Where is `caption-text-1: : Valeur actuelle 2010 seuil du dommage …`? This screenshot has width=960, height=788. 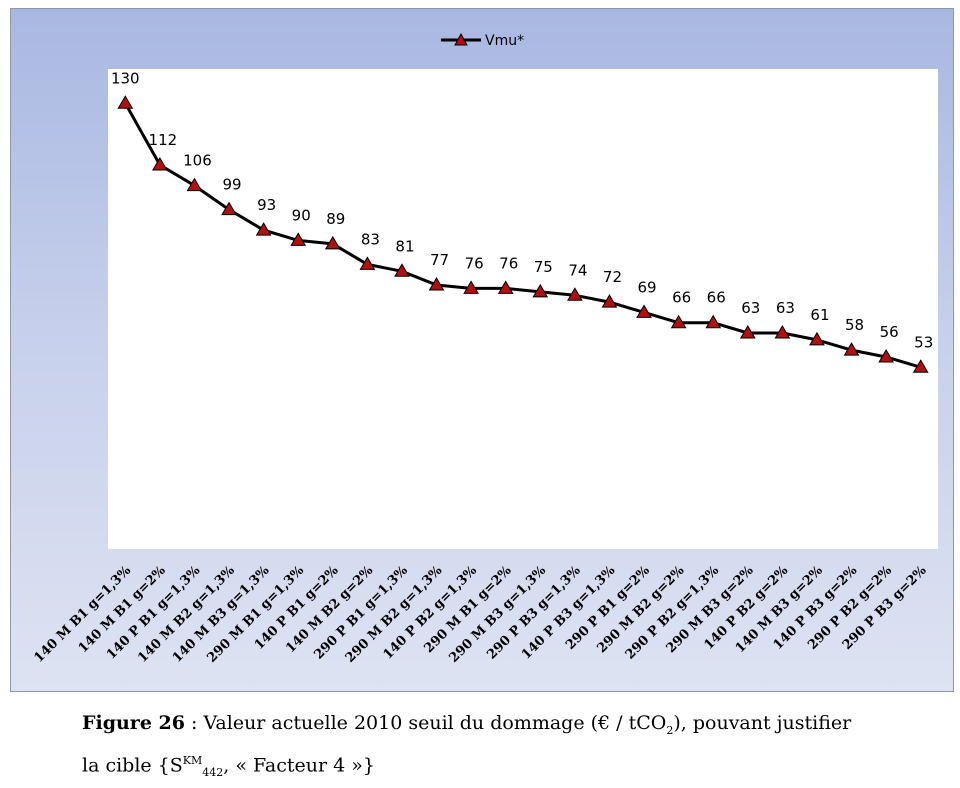 caption-text-1: : Valeur actuelle 2010 seuil du dommage … is located at coordinates (425, 723).